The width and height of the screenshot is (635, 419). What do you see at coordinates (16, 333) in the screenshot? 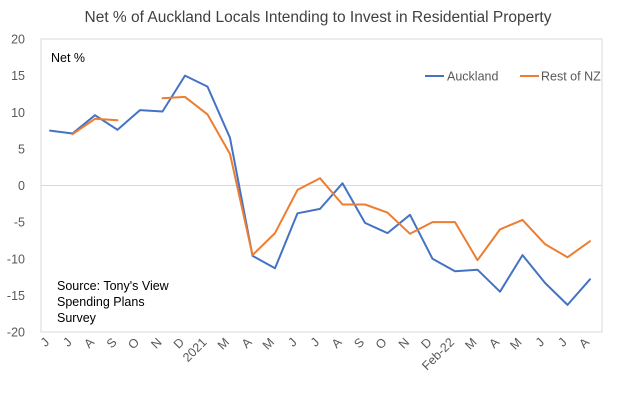
I see `y-tick-label: -20` at bounding box center [16, 333].